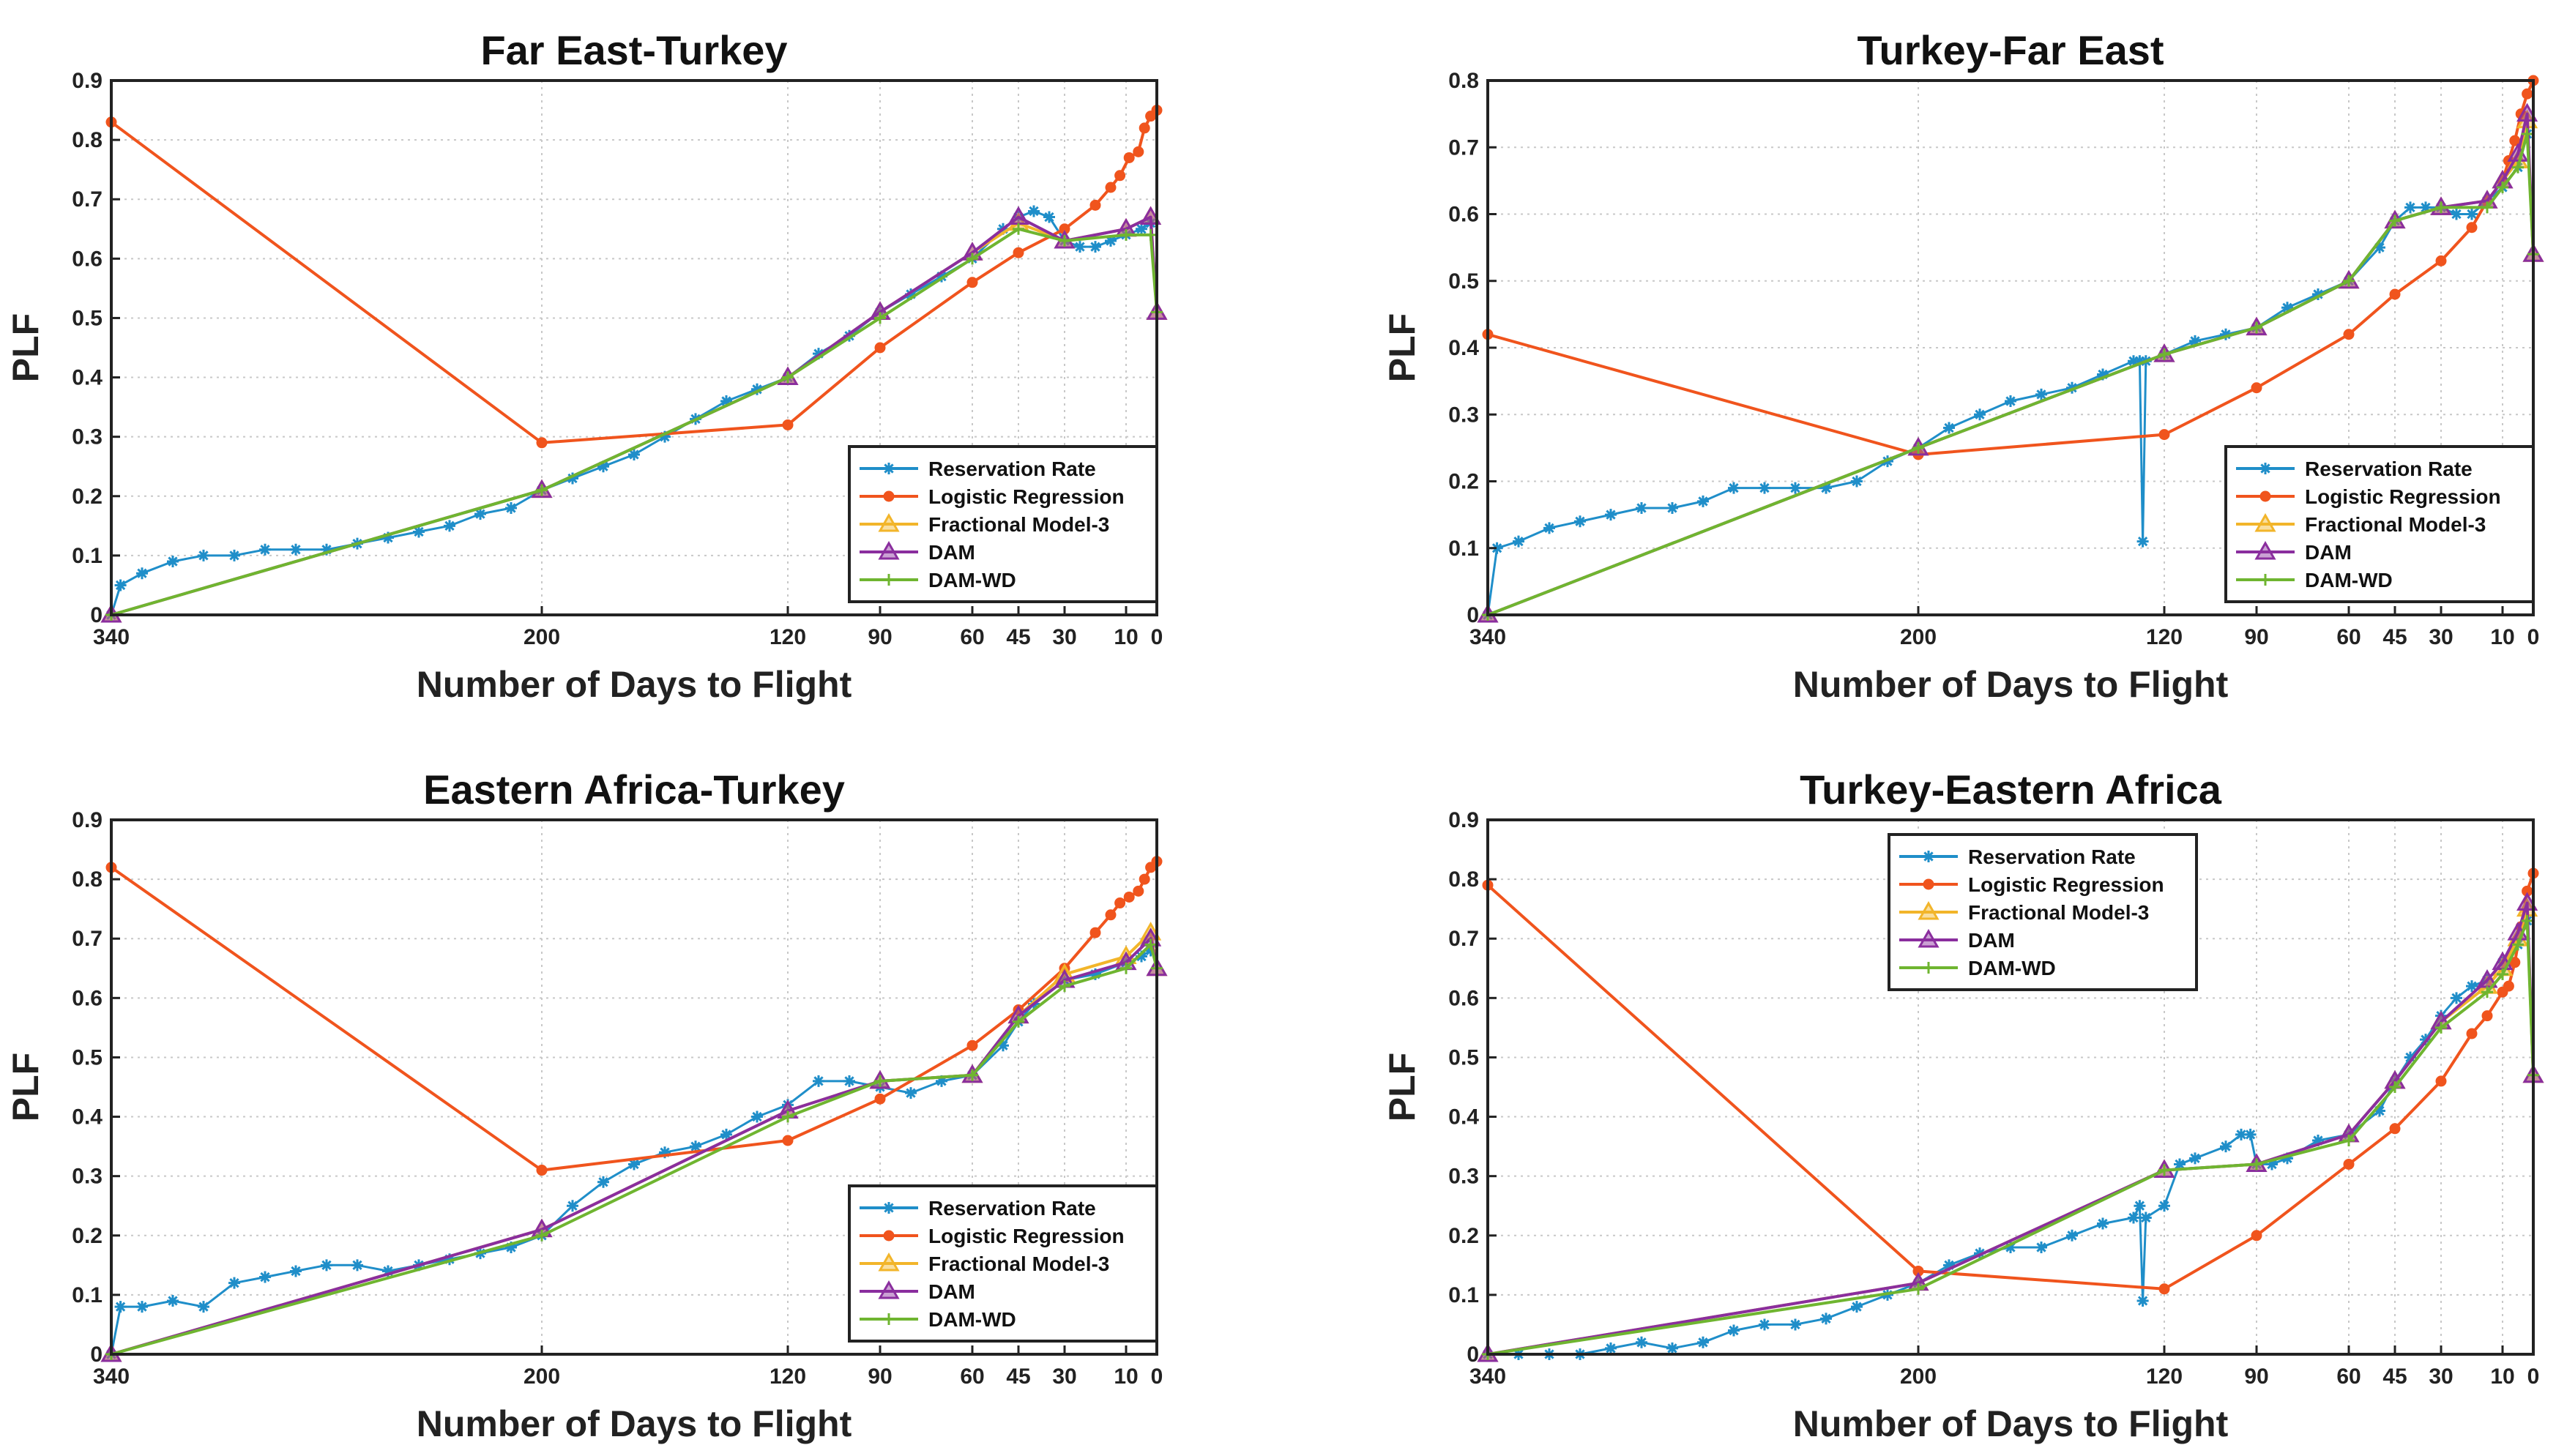  What do you see at coordinates (2011, 789) in the screenshot?
I see `chart-title: Turkey-Eastern Africa` at bounding box center [2011, 789].